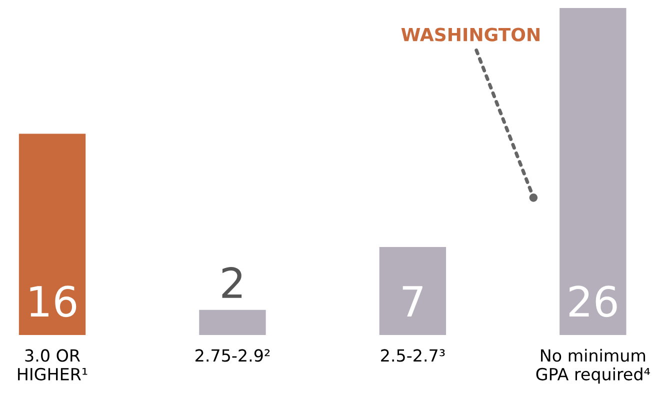 This screenshot has width=665, height=402. I want to click on data-label: 26, so click(593, 302).